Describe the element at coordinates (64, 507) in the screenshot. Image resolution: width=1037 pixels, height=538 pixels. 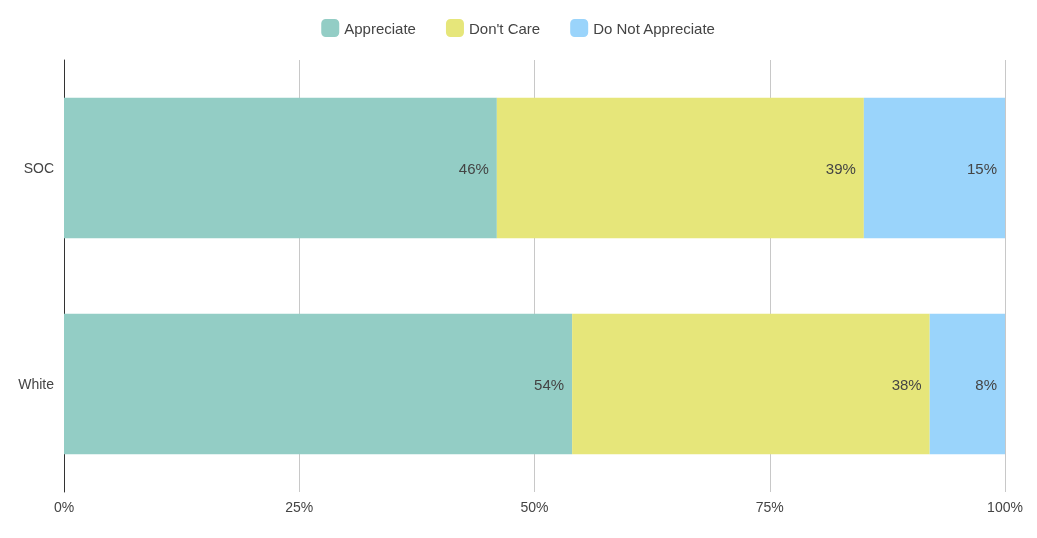
I see `x-tick-label: 0%` at that location.